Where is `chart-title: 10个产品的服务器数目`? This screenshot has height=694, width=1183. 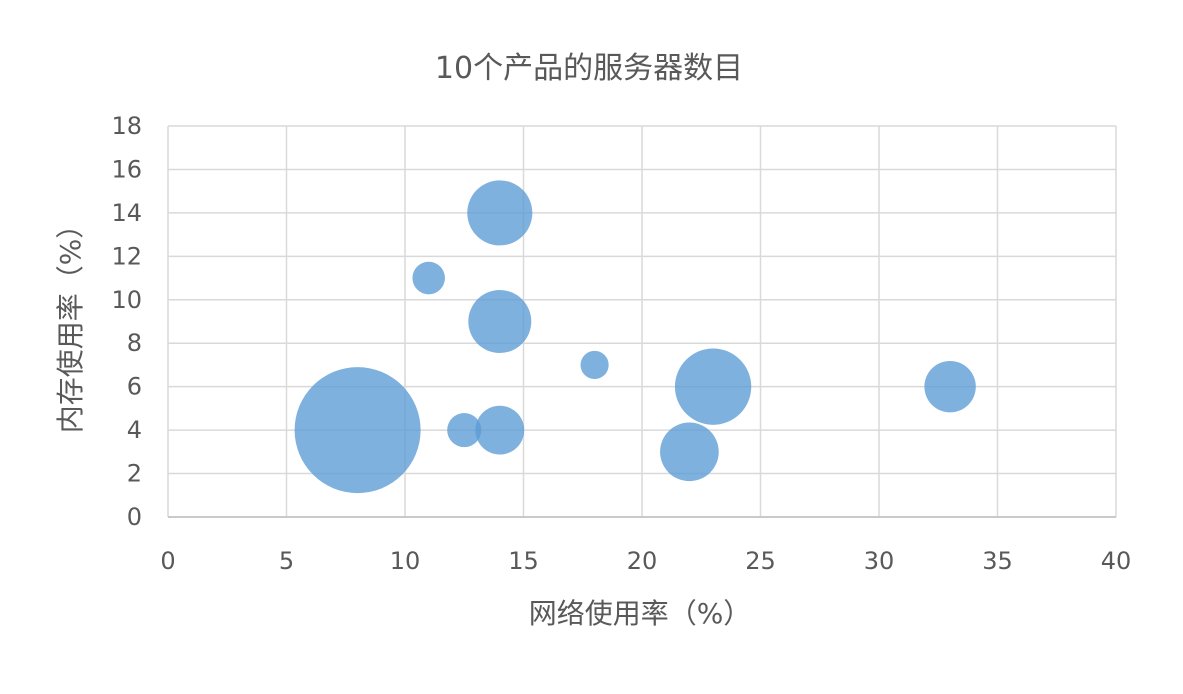
chart-title: 10个产品的服务器数目 is located at coordinates (589, 68).